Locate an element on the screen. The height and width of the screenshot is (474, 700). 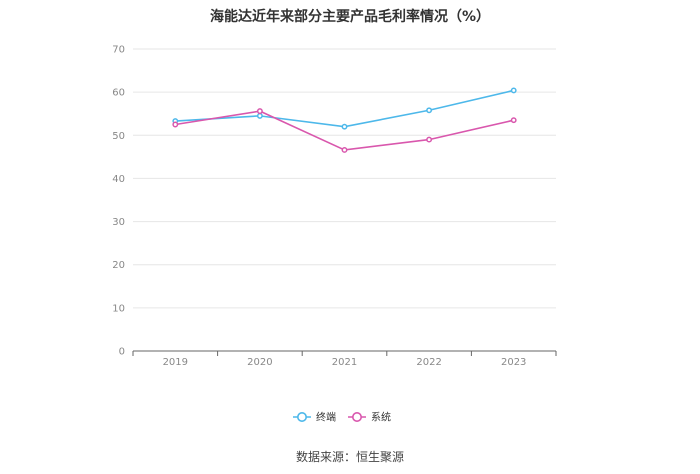
data-point-1-2020 is located at coordinates (259, 111).